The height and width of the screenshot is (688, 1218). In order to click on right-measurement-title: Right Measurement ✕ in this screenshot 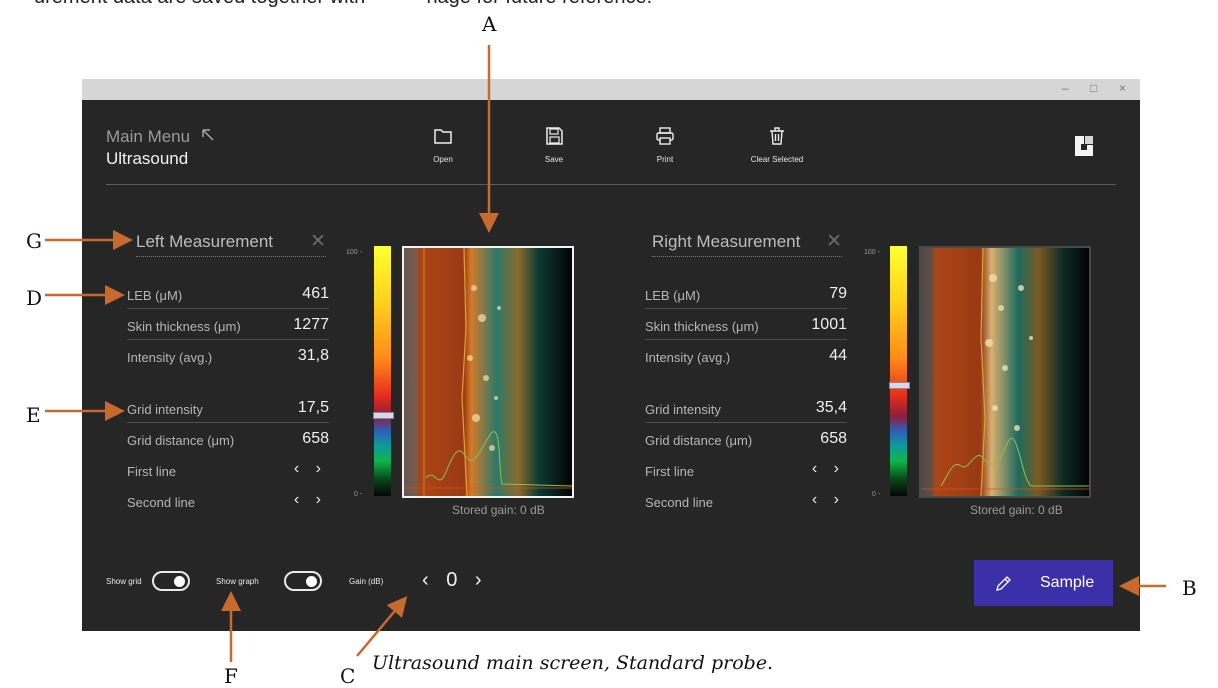, I will do `click(747, 244)`.